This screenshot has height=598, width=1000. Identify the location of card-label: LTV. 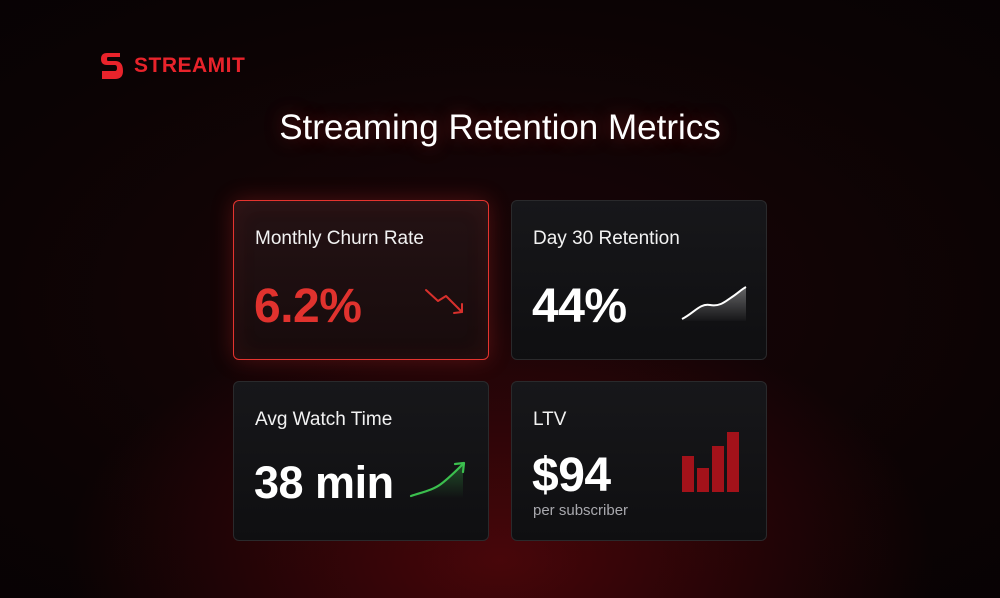
(550, 419).